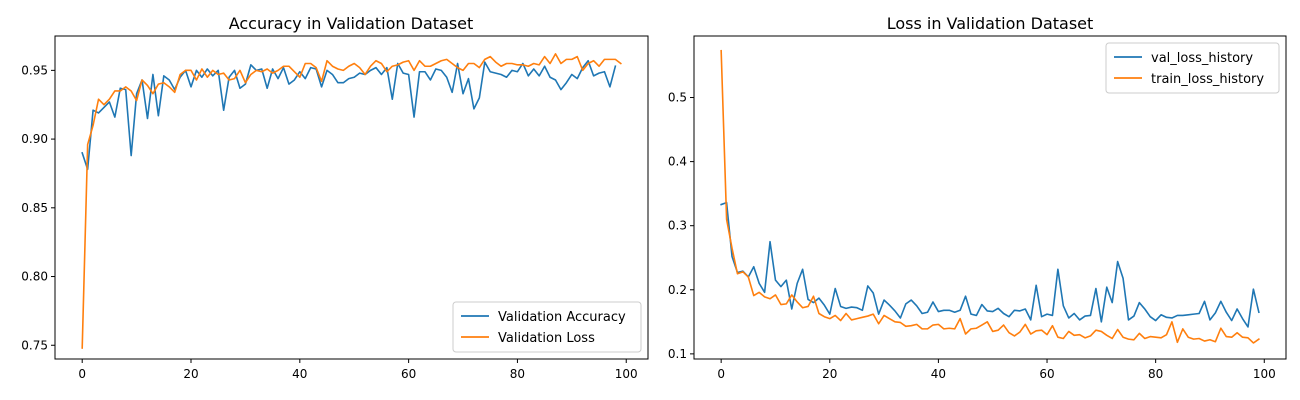 This screenshot has width=1300, height=400. I want to click on loss-legend: val_loss_history train_loss_history, so click(1192, 68).